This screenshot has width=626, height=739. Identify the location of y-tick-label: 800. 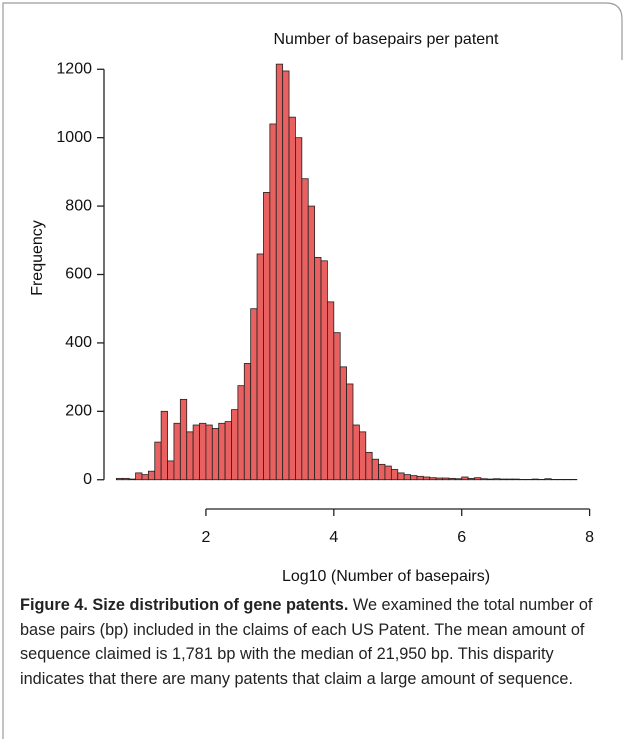
(78, 205).